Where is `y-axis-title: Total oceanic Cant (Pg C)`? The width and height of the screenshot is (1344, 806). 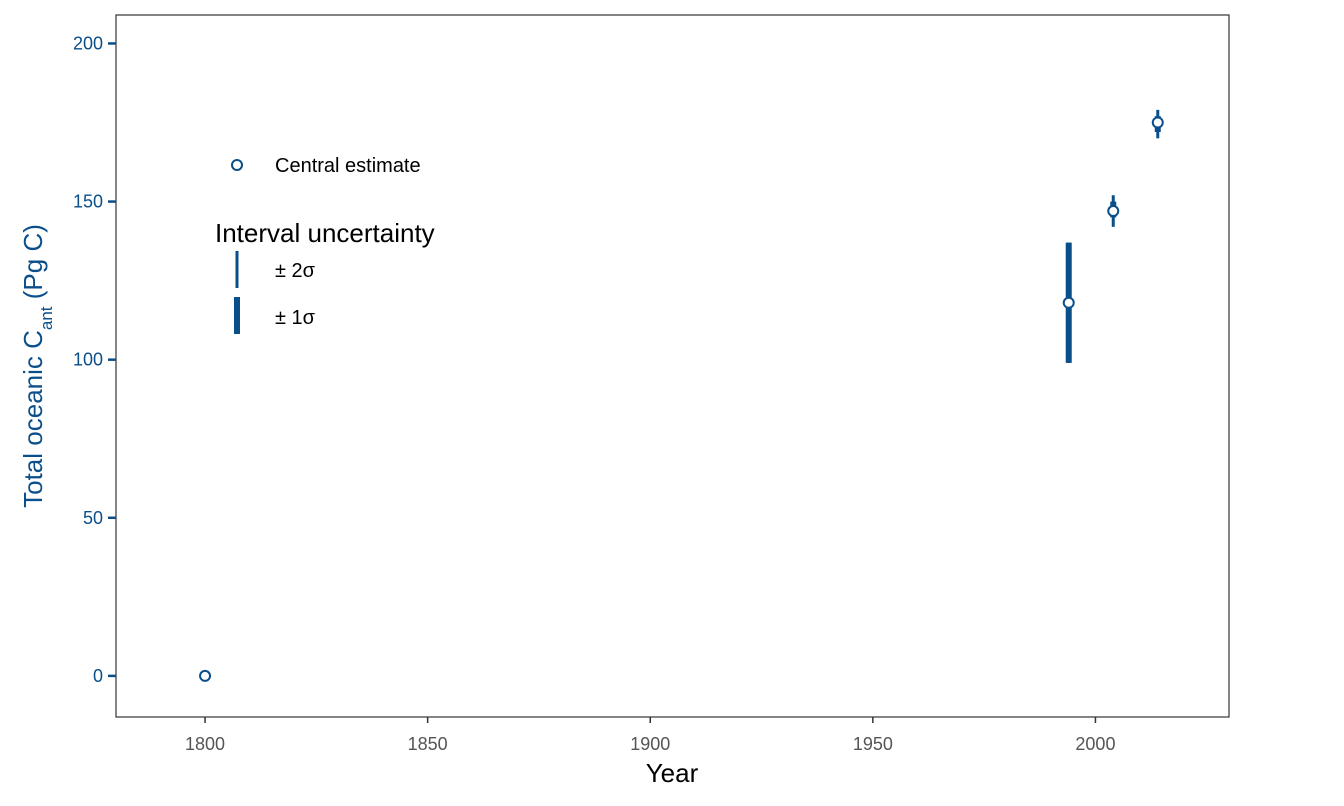 y-axis-title: Total oceanic Cant (Pg C) is located at coordinates (37, 366).